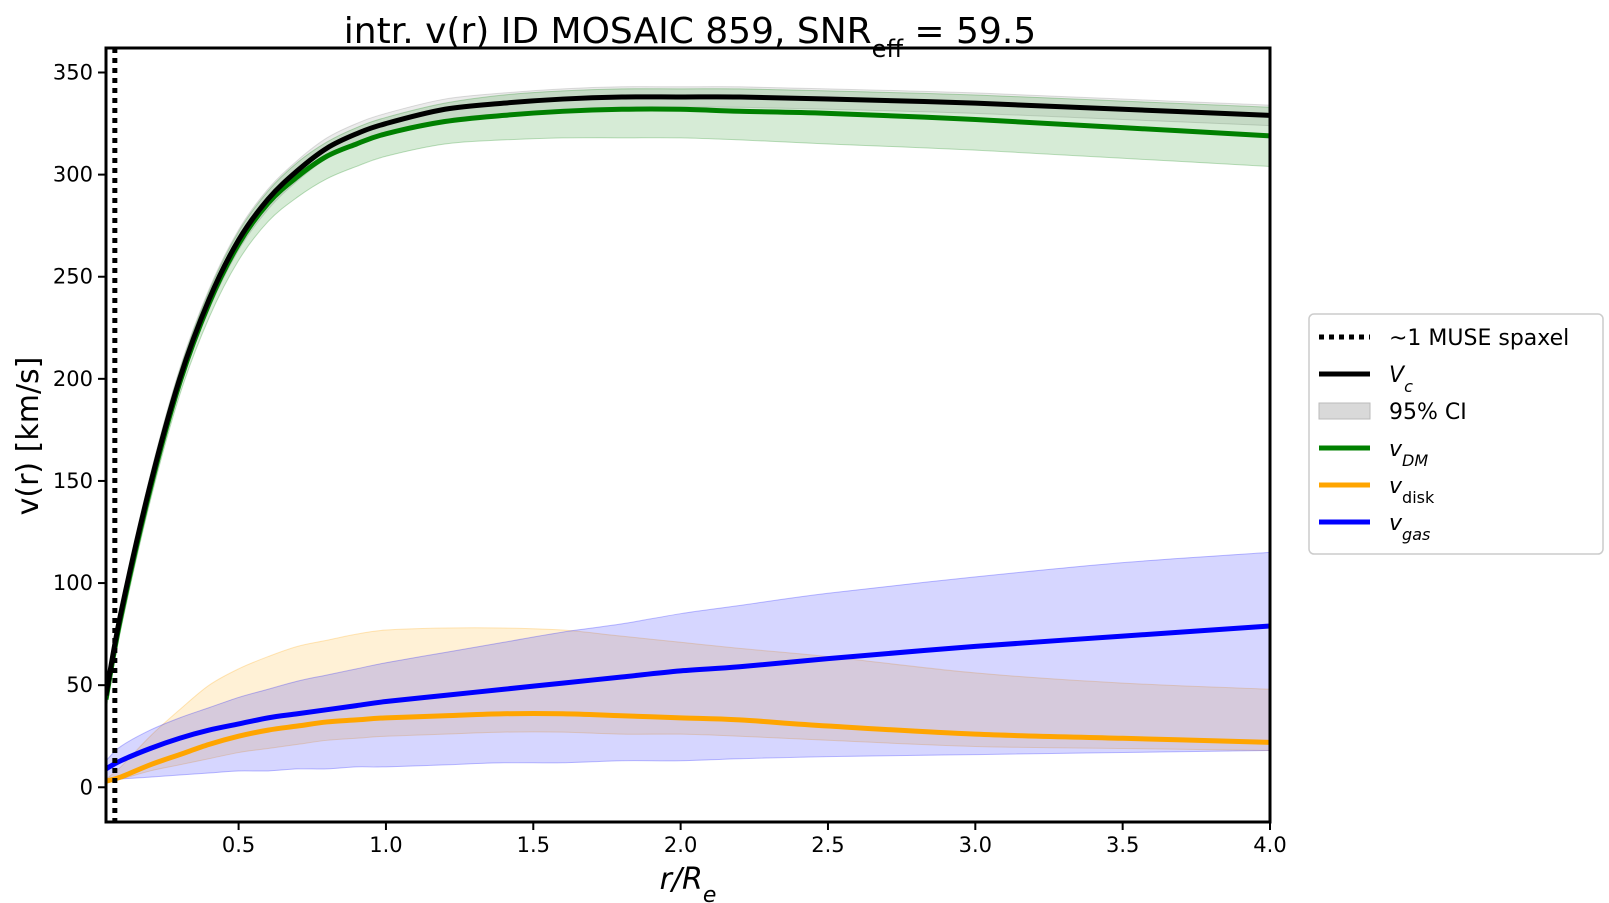 The height and width of the screenshot is (903, 1609). I want to click on y-tick-label: 250, so click(73, 277).